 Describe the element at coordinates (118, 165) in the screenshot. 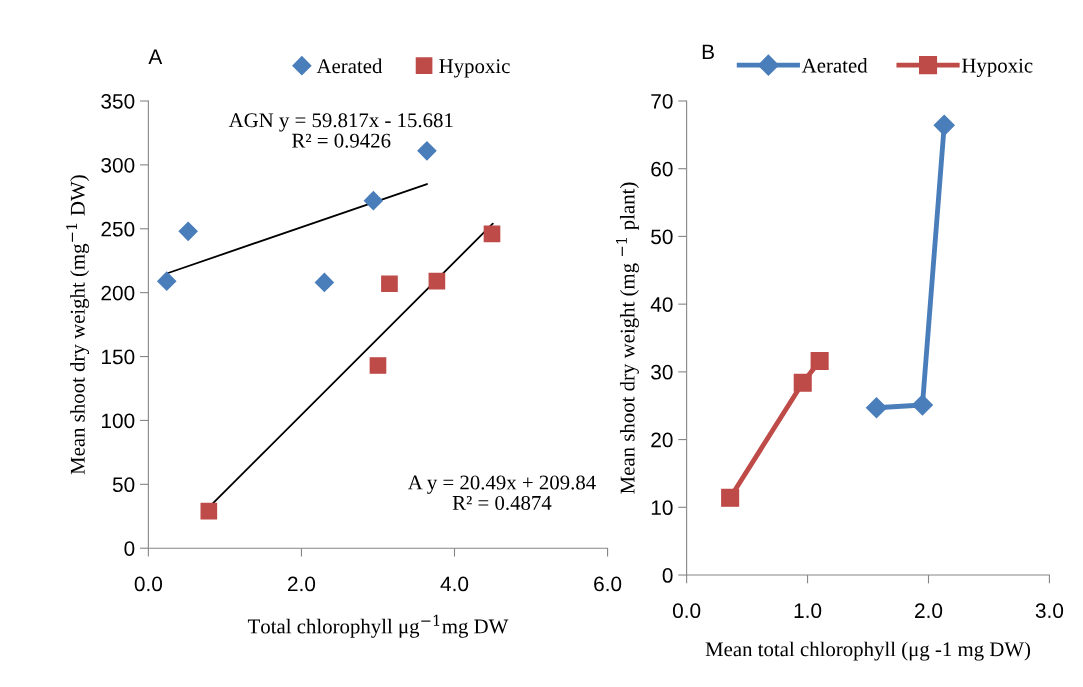

I see `y-tick-label: 300` at that location.